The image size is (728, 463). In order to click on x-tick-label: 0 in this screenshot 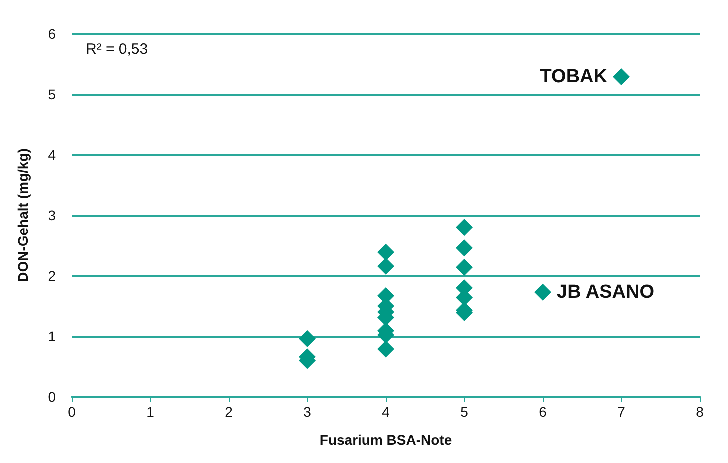, I will do `click(72, 412)`.